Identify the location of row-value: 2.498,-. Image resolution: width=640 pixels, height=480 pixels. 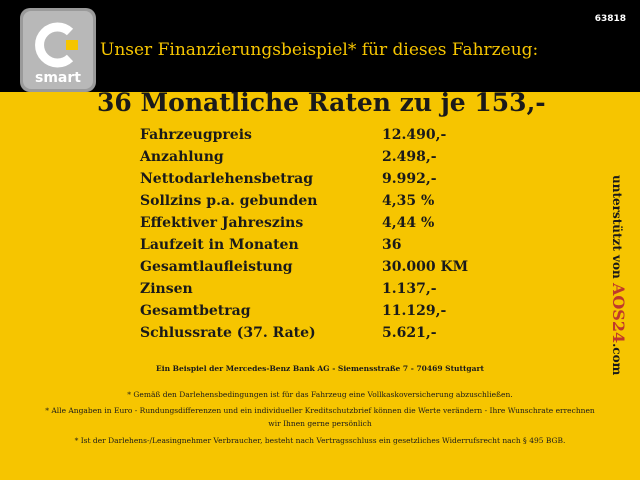
(409, 157).